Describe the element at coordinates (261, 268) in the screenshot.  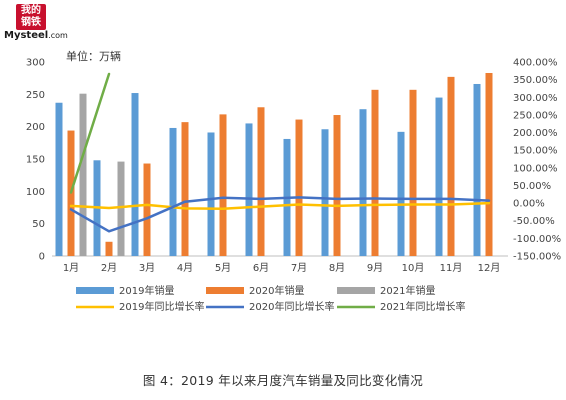
I see `x-tick-label: 6月` at that location.